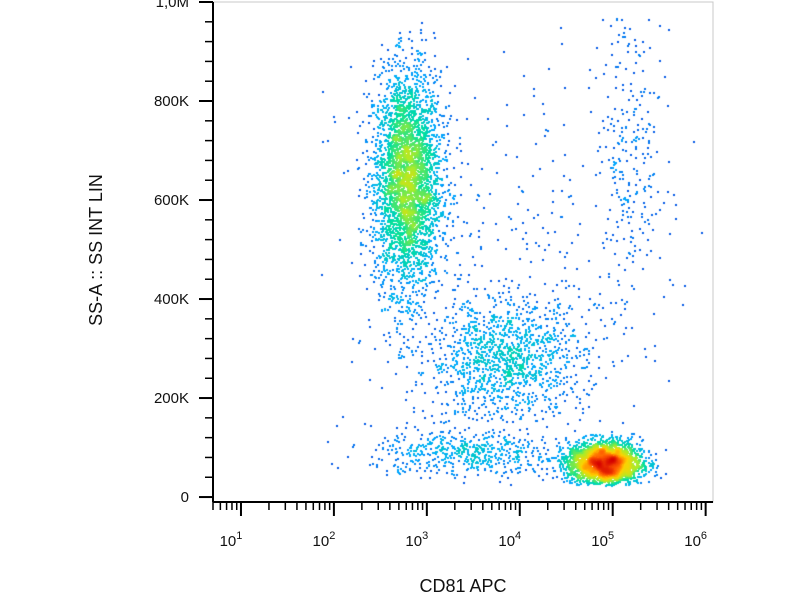 The image size is (800, 600). Describe the element at coordinates (172, 5) in the screenshot. I see `y-tick-label: 1,0M` at that location.